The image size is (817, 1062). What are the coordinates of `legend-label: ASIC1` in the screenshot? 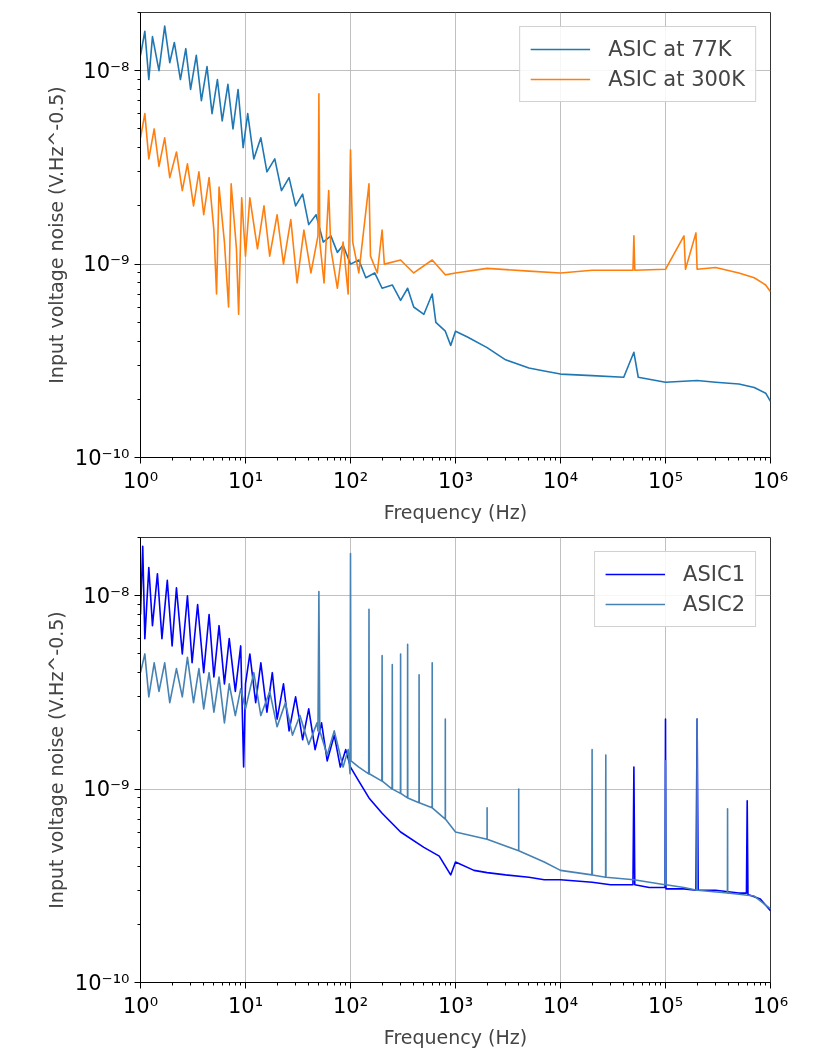 It's located at (714, 574).